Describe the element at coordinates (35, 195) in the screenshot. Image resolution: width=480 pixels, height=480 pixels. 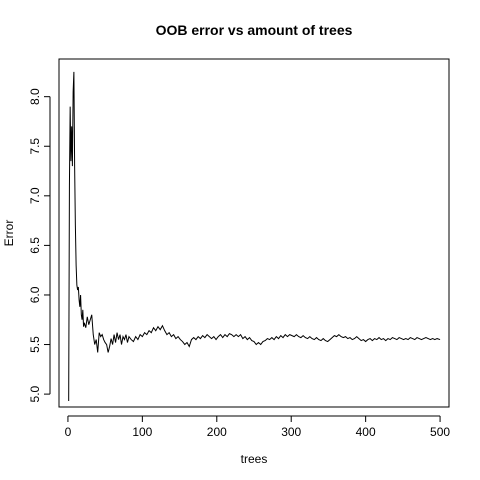
I see `y-tick-label: 7.0` at that location.